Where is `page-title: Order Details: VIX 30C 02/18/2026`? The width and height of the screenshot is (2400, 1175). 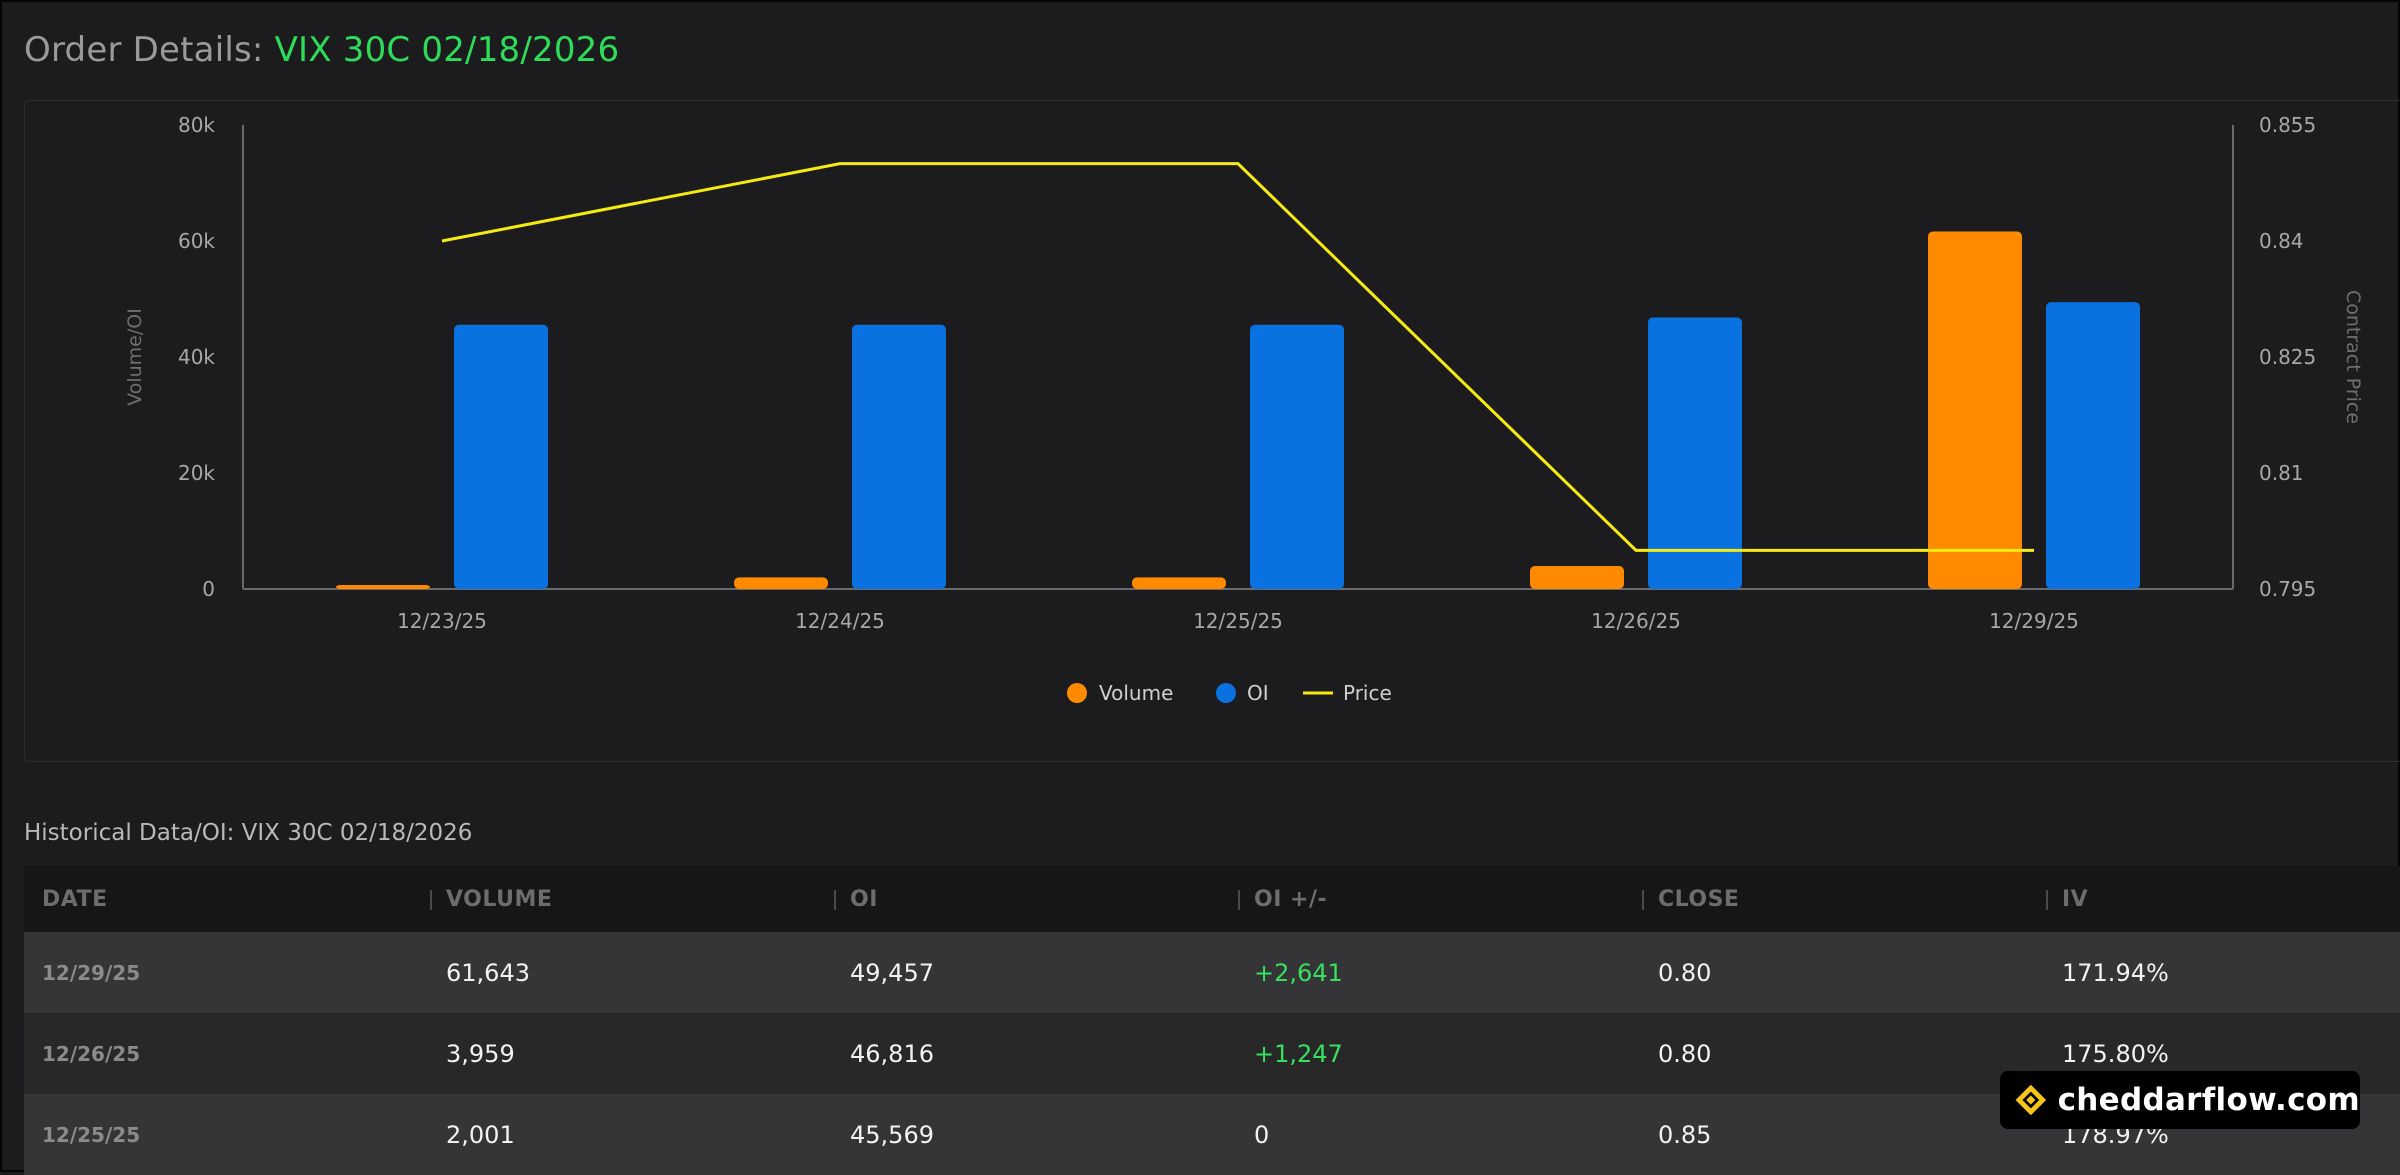 page-title: Order Details: VIX 30C 02/18/2026 is located at coordinates (321, 50).